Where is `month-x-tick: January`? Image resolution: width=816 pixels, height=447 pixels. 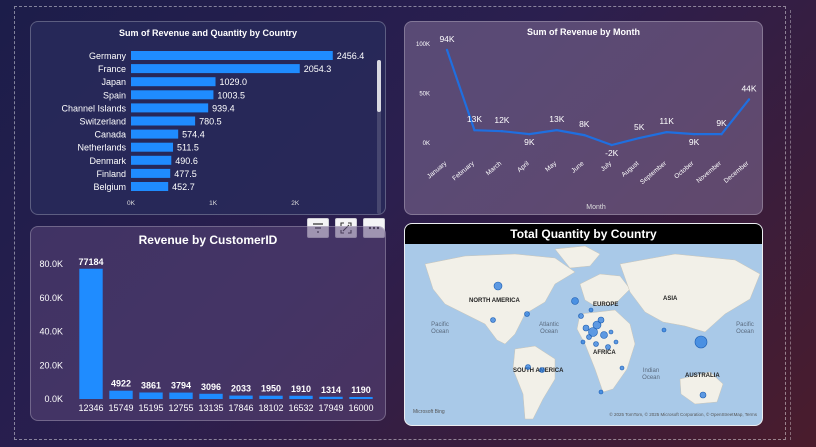
month-x-tick: January is located at coordinates (437, 170).